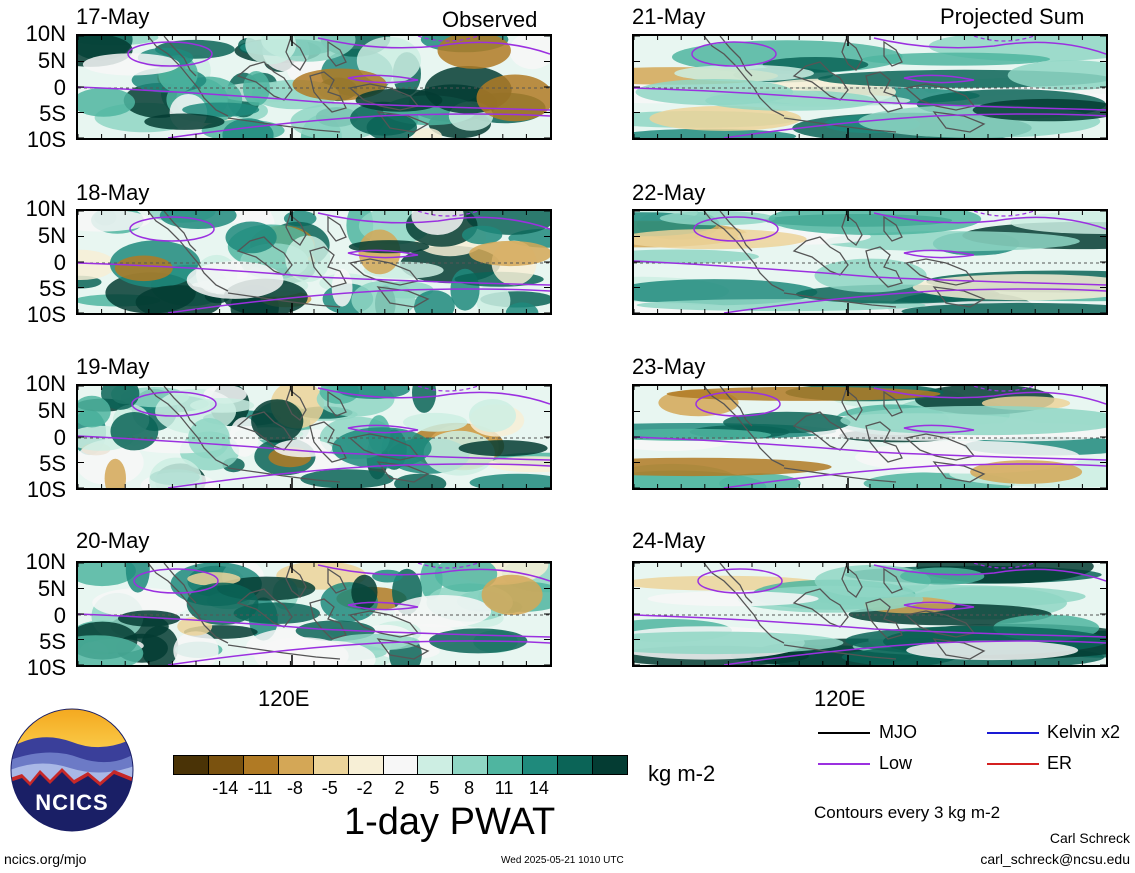 Image resolution: width=1135 pixels, height=873 pixels. What do you see at coordinates (72, 802) in the screenshot?
I see `logo-text: NCICS` at bounding box center [72, 802].